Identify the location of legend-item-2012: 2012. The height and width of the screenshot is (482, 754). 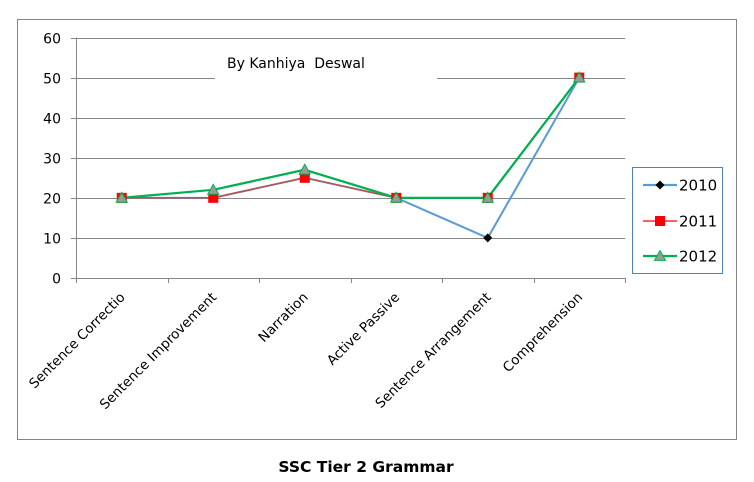
(680, 257).